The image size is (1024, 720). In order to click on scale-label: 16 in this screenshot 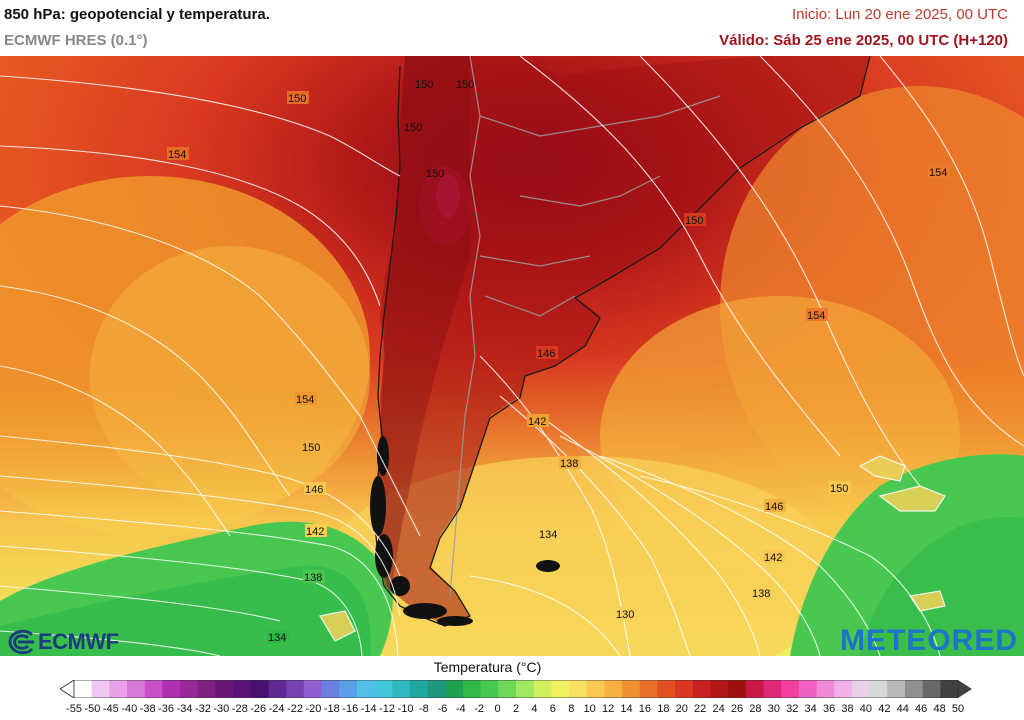, I will do `click(645, 709)`.